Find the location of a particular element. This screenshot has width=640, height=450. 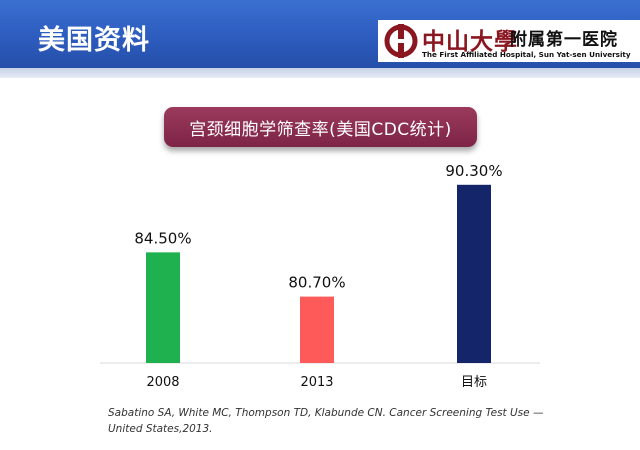

x-tick-label: 2013 is located at coordinates (316, 382).